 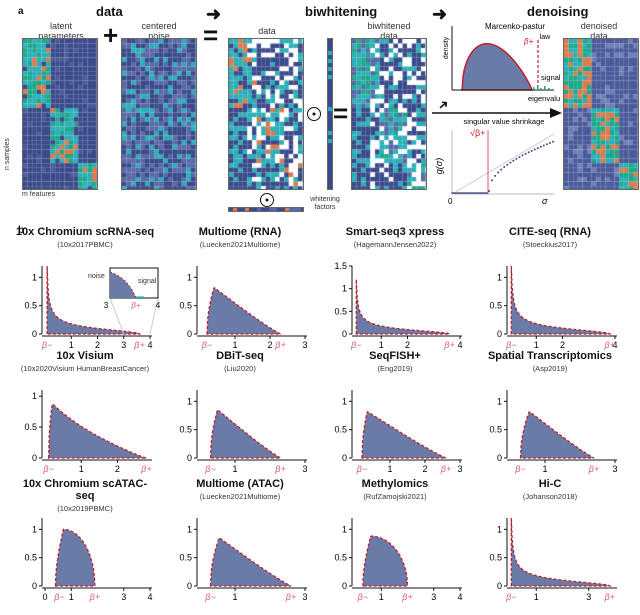 What do you see at coordinates (234, 469) in the screenshot?
I see `x-tick-label: 1` at bounding box center [234, 469].